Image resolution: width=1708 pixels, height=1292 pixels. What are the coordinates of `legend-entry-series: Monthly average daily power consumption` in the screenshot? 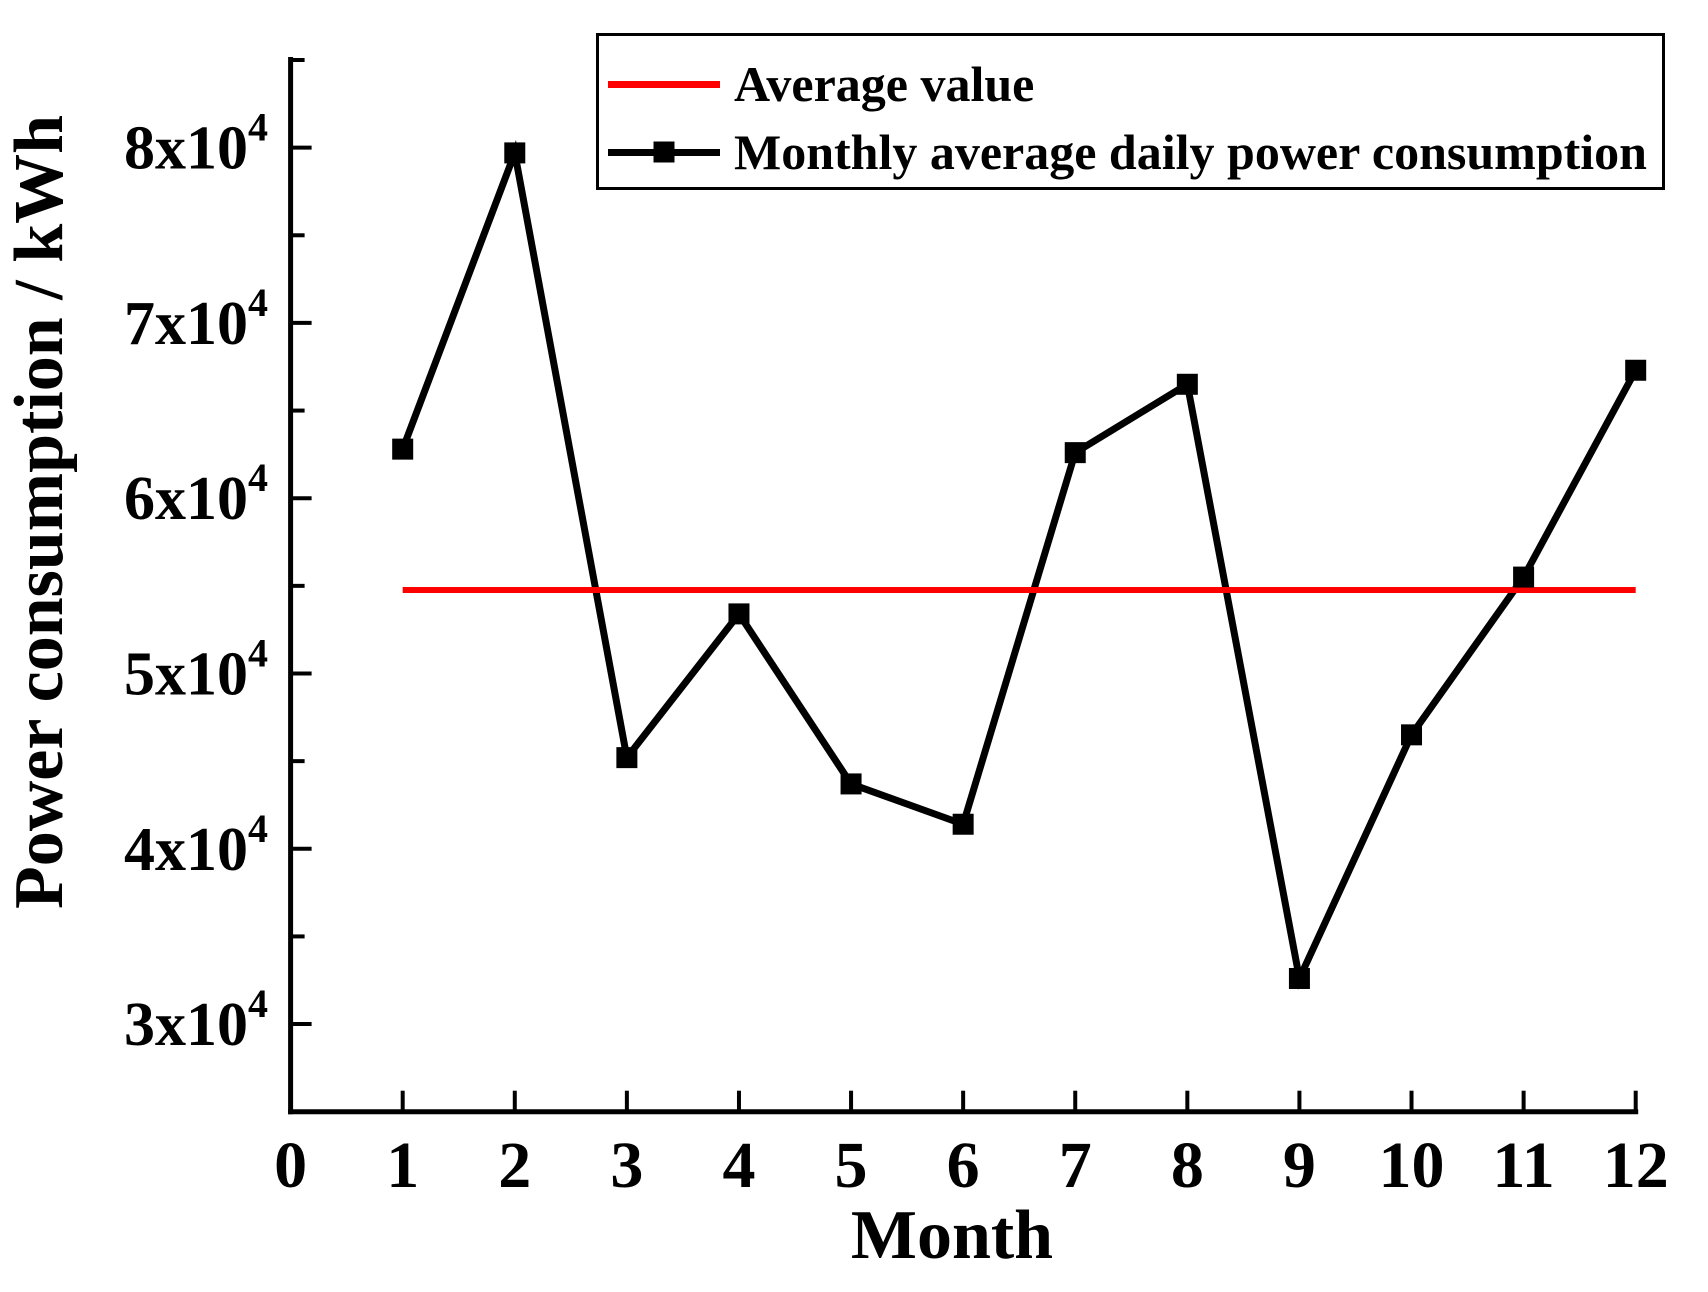 It's located at (1130, 152).